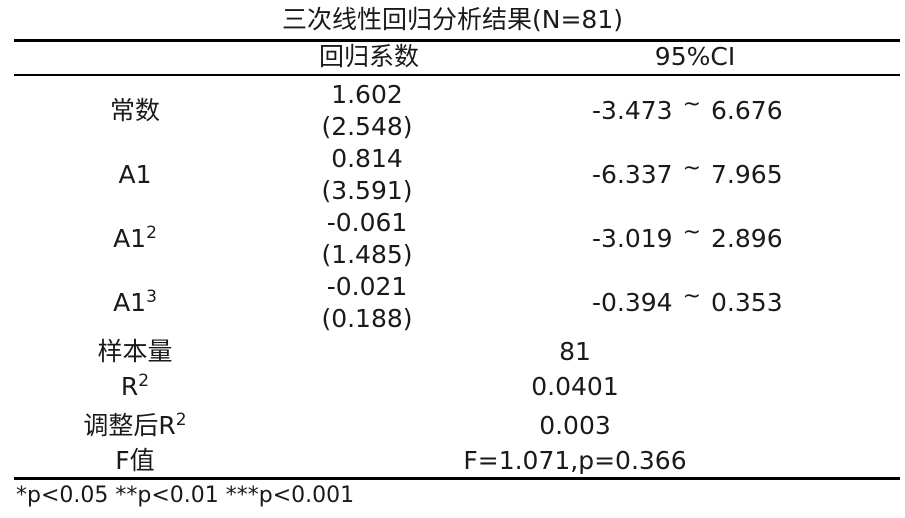  I want to click on bottom-rule, so click(457, 478).